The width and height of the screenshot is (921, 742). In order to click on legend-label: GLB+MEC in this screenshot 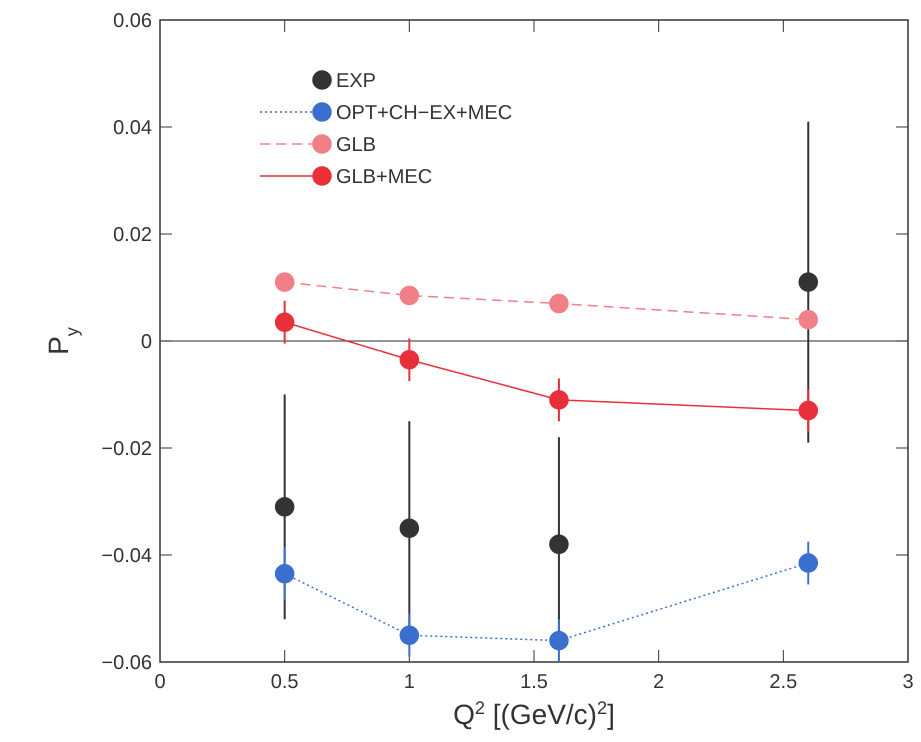, I will do `click(384, 177)`.